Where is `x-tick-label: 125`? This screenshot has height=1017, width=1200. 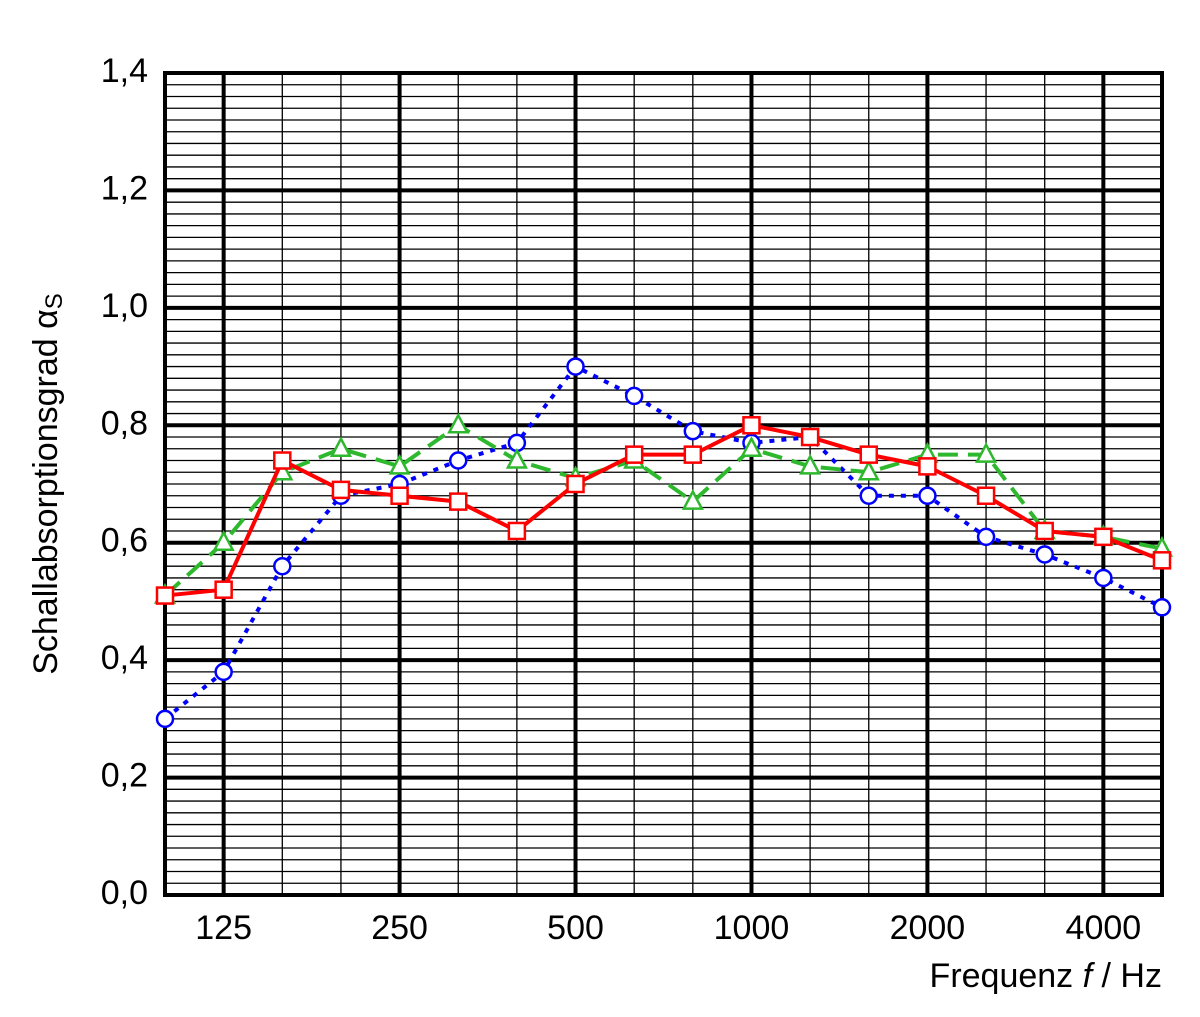
x-tick-label: 125 is located at coordinates (223, 928).